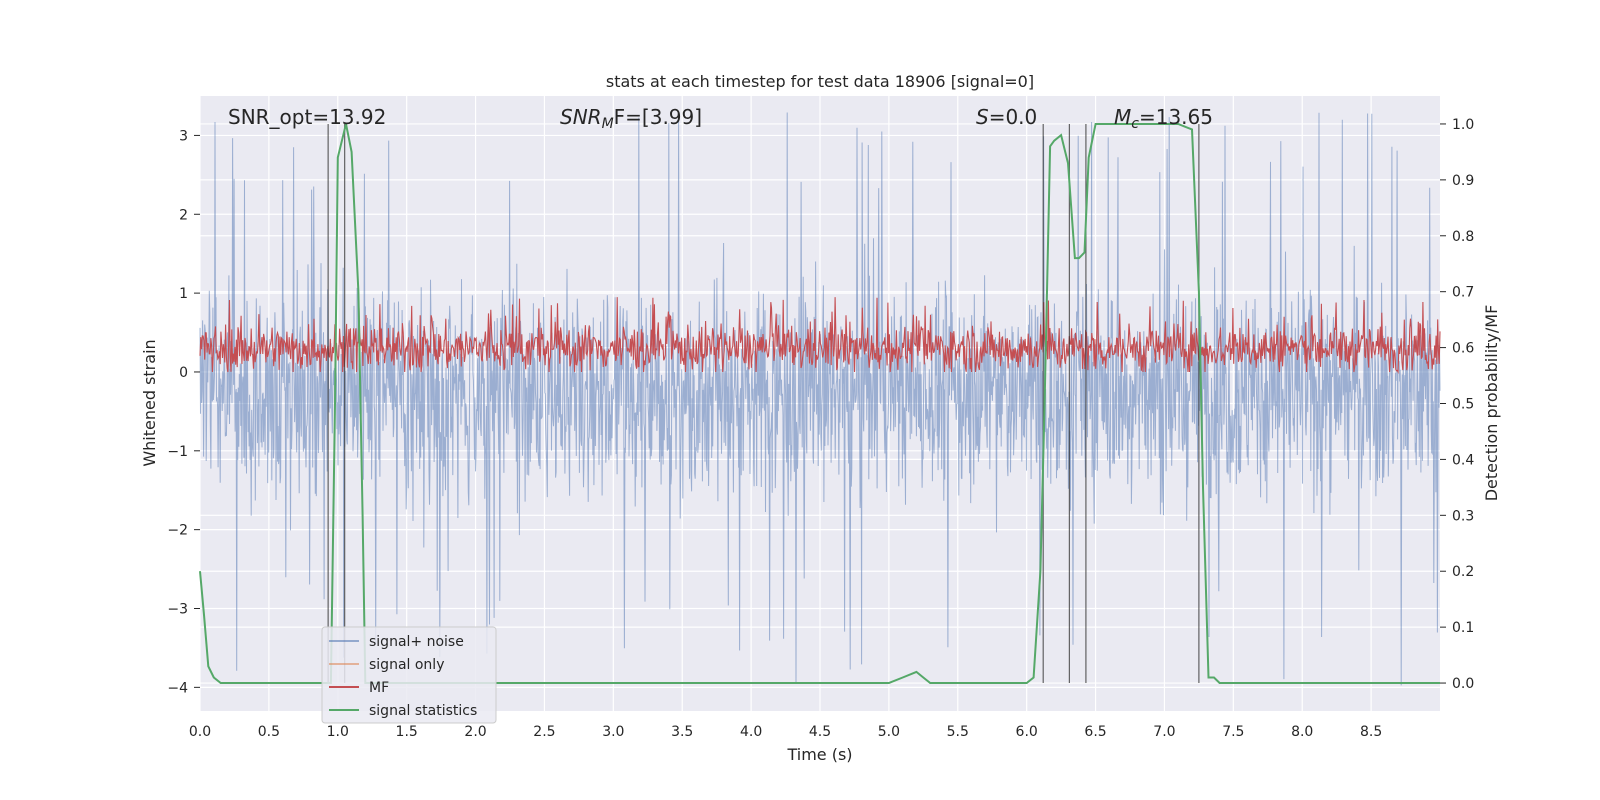  I want to click on right-y-tick-label-8: 0.2, so click(1463, 572).